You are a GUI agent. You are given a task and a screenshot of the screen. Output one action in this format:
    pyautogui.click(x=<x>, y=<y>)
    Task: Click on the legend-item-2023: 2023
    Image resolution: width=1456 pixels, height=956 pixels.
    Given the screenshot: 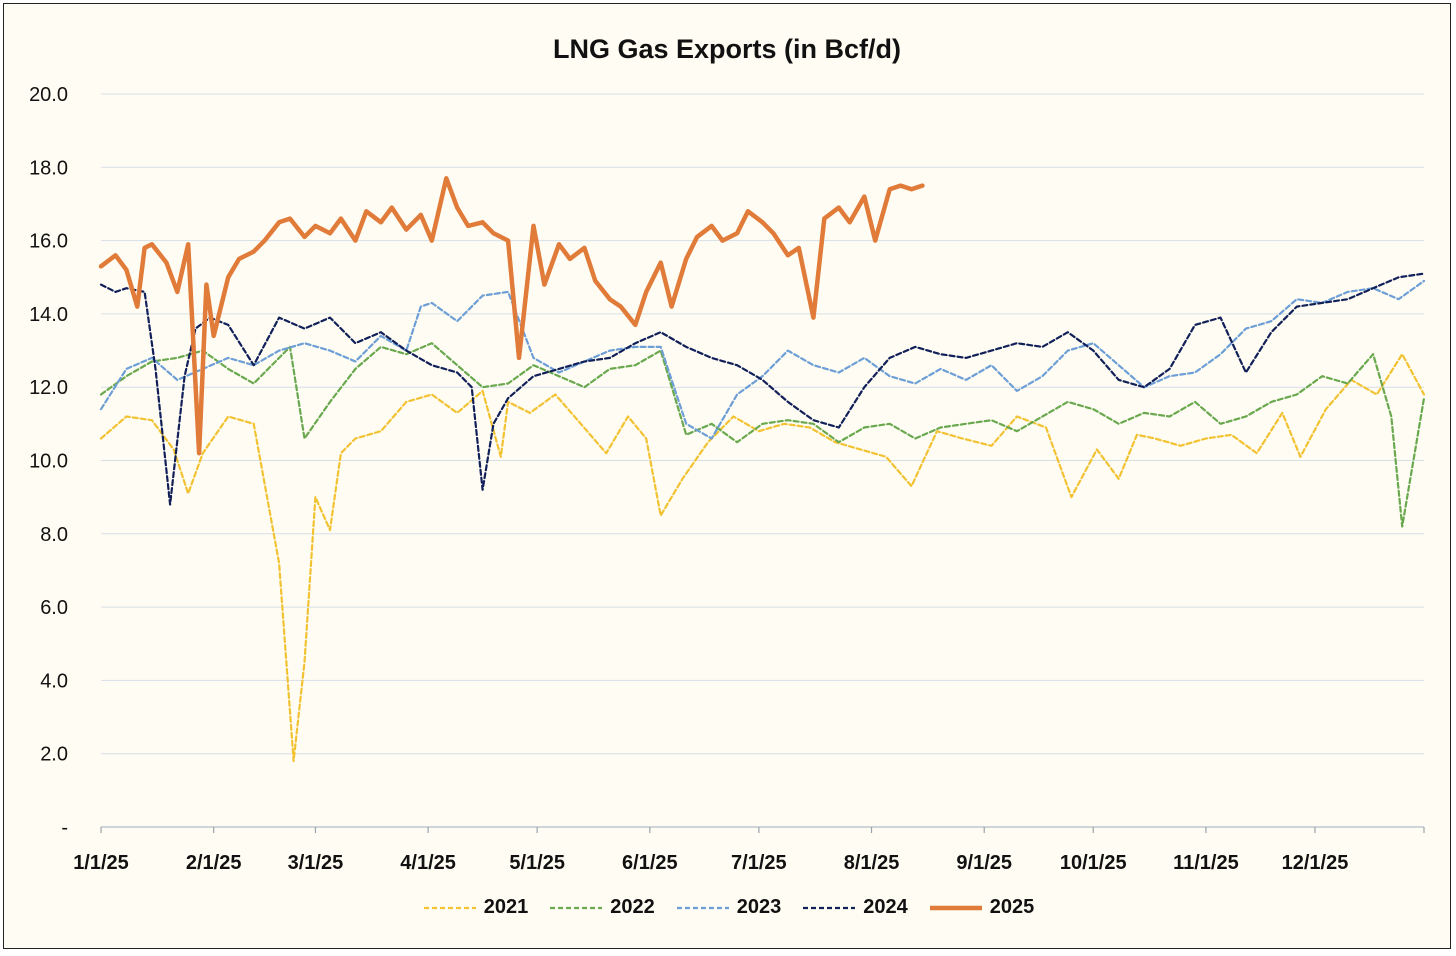 What is the action you would take?
    pyautogui.click(x=728, y=907)
    